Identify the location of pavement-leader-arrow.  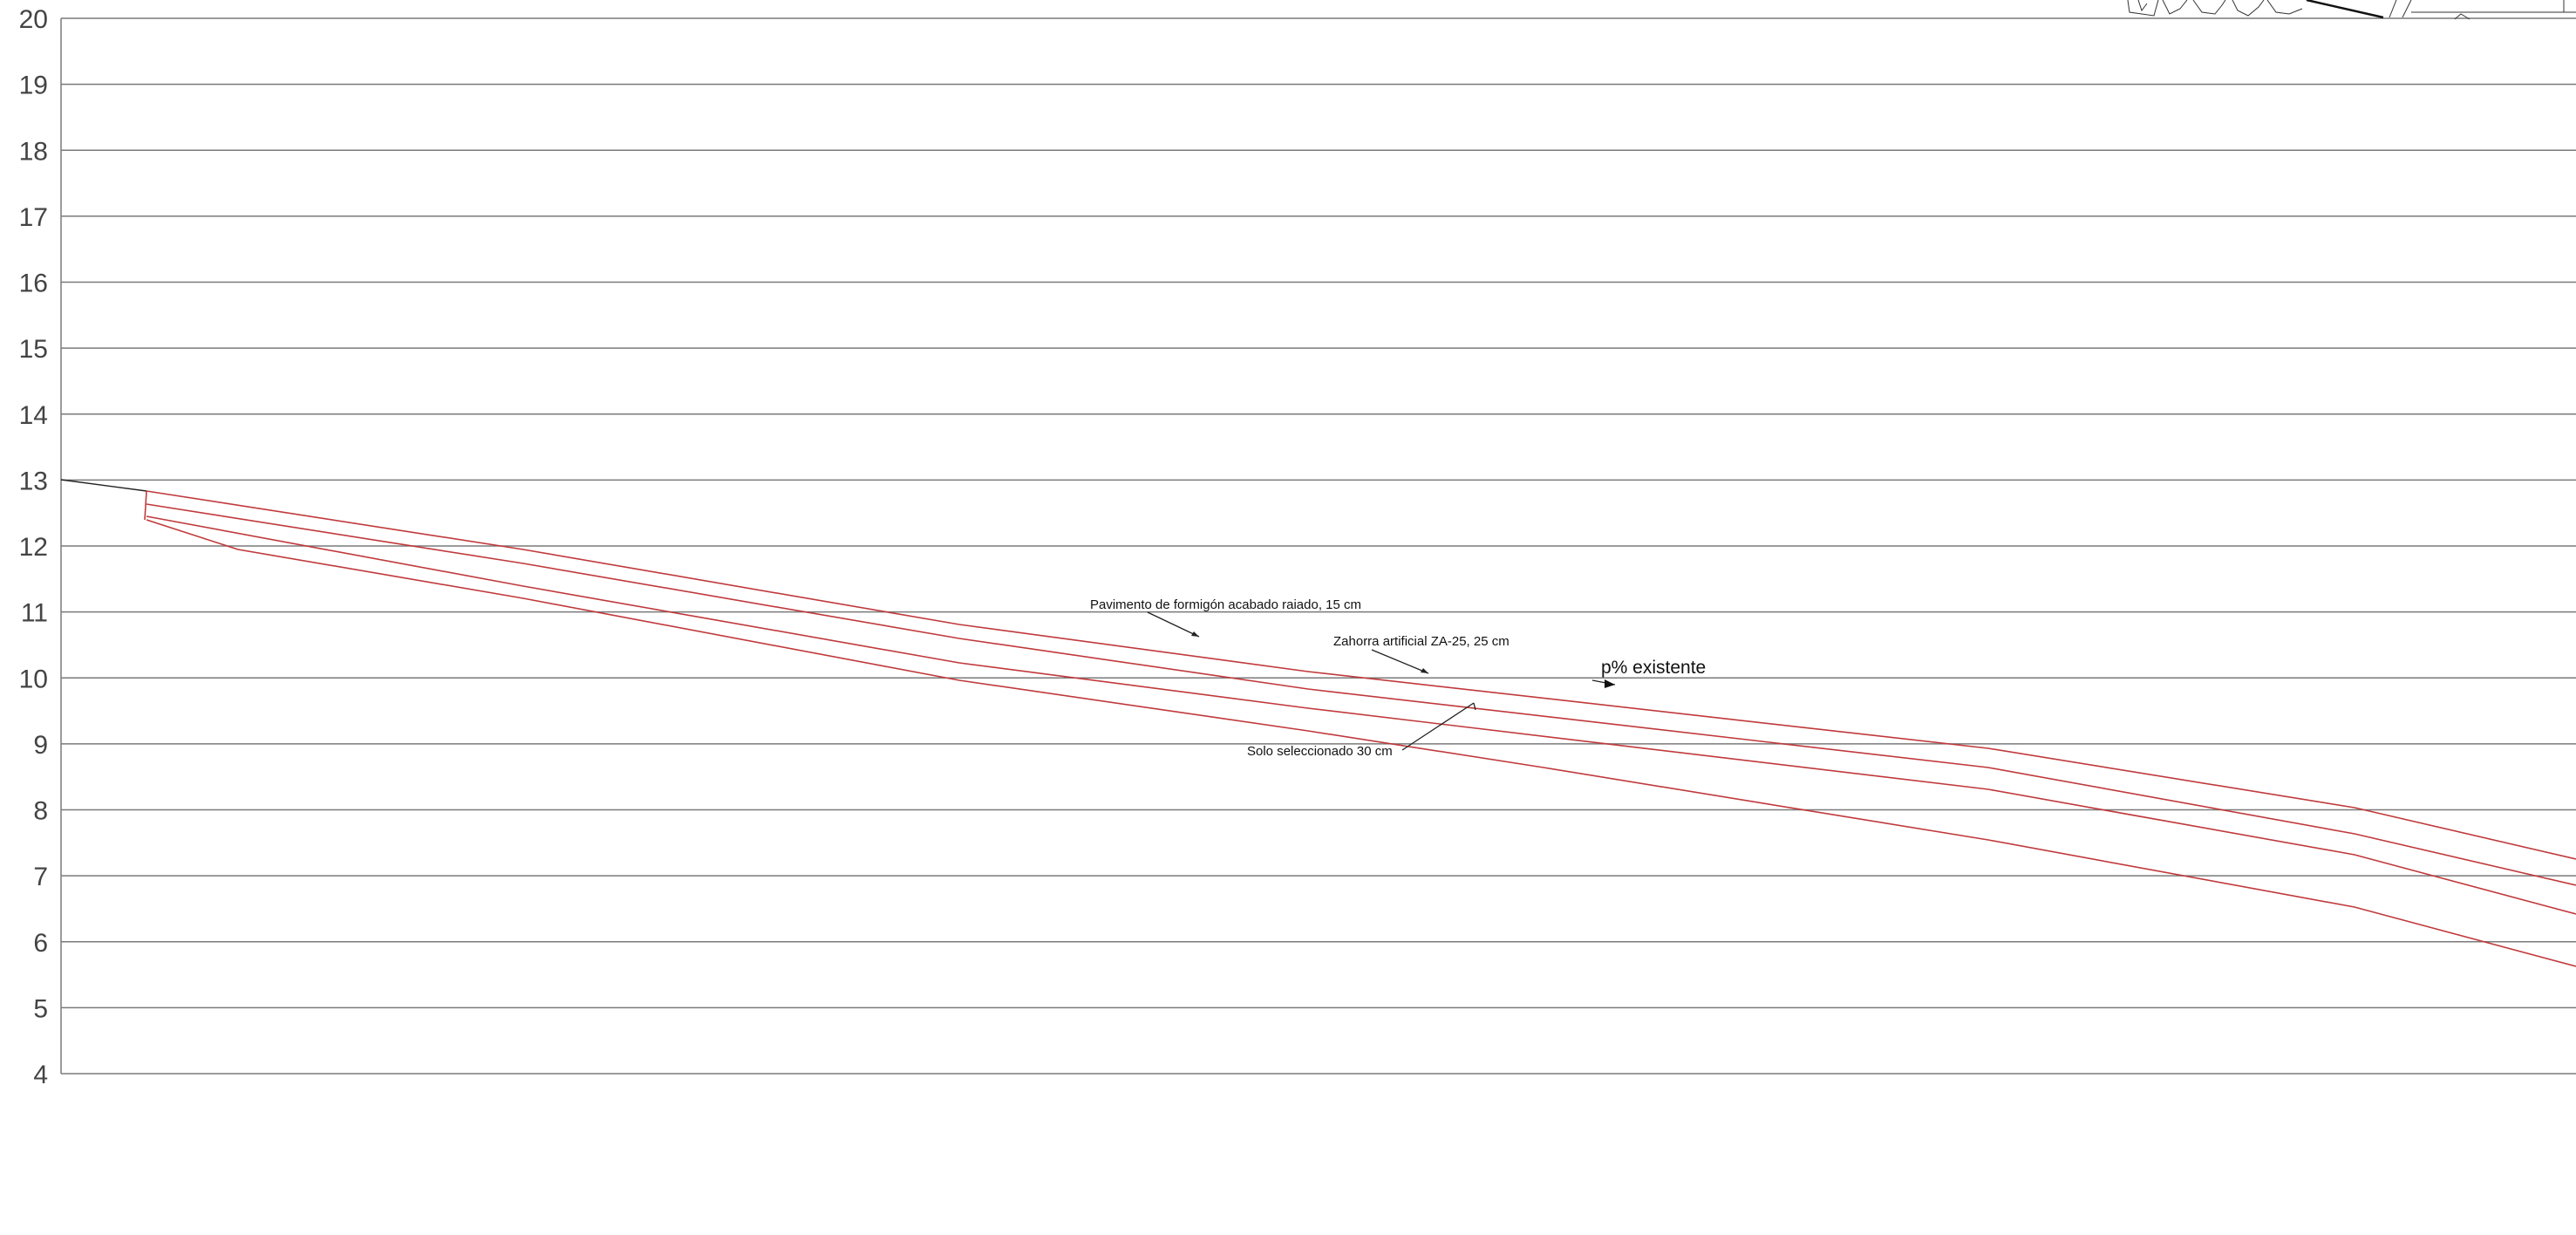
(1195, 634).